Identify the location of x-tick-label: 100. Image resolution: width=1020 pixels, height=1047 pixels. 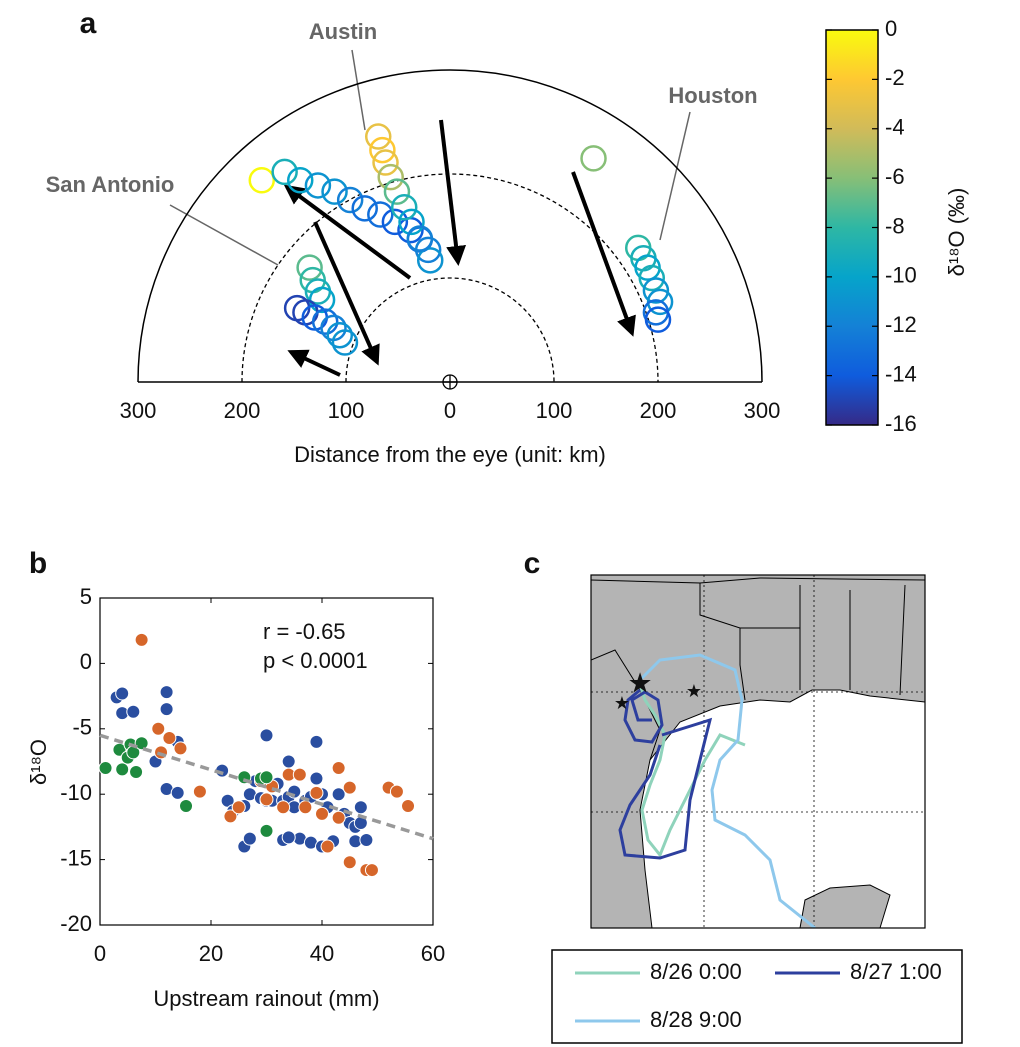
(554, 410).